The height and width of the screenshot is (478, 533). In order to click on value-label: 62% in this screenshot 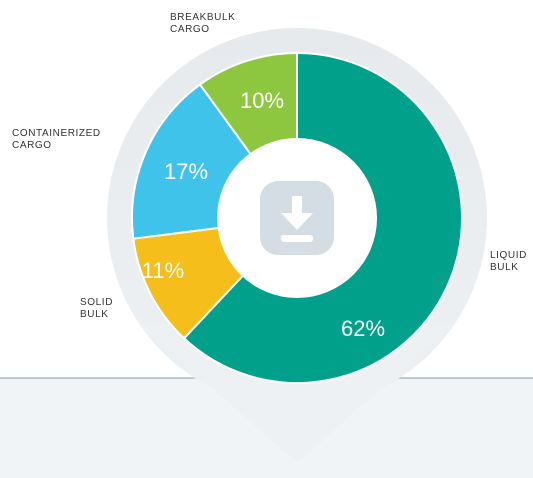, I will do `click(363, 328)`.